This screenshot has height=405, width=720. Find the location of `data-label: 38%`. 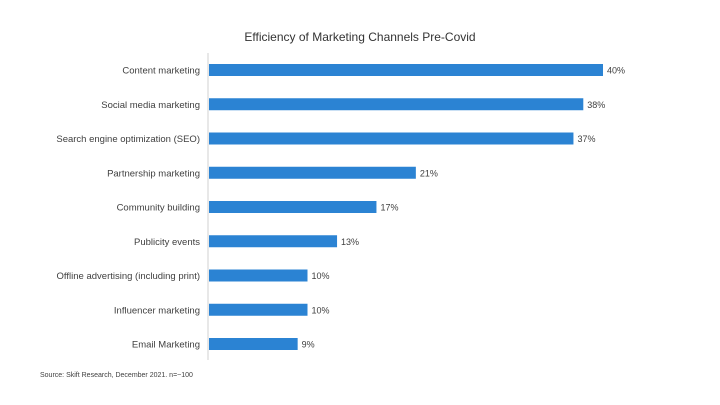

data-label: 38% is located at coordinates (596, 105).